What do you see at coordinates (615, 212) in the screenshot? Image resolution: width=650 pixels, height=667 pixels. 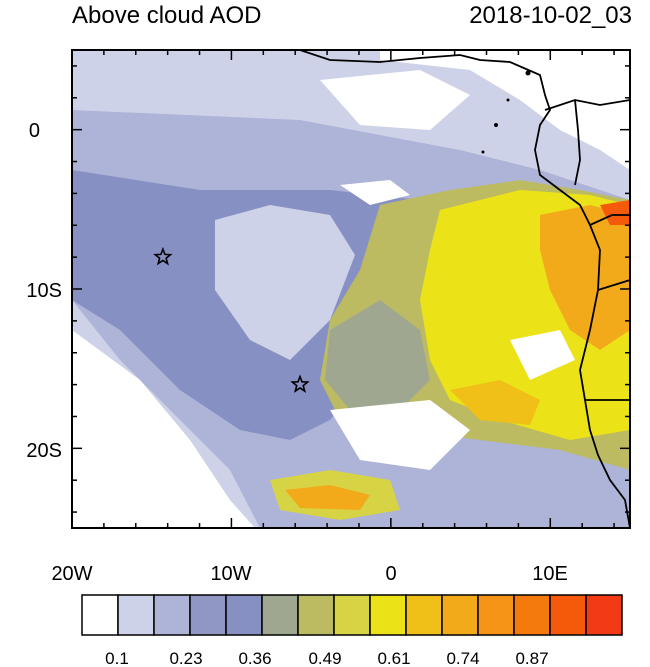 I see `aod-band-red` at bounding box center [615, 212].